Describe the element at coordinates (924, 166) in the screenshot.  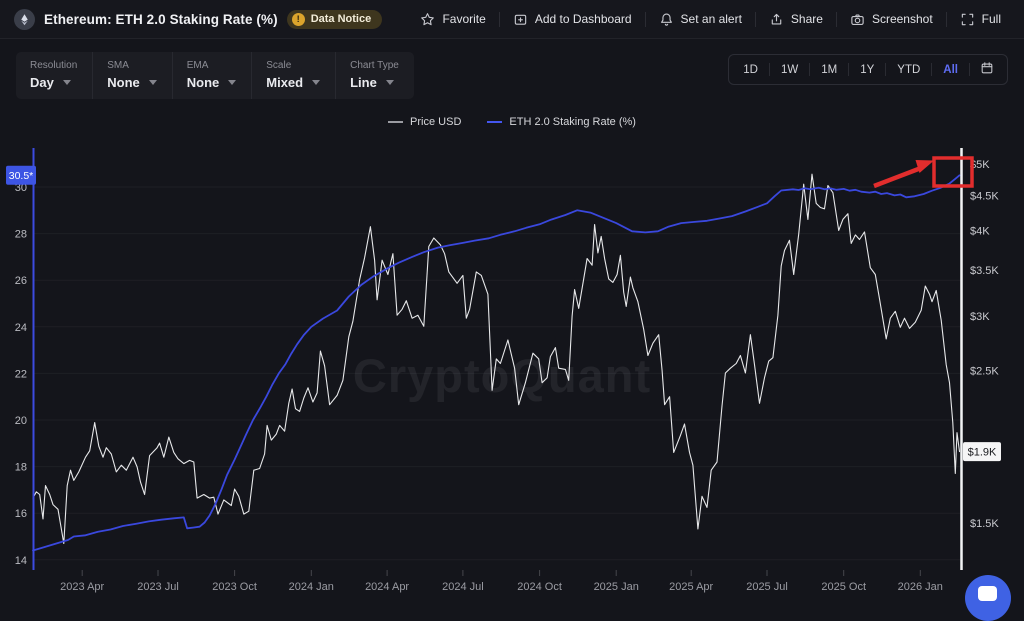
I see `annotation-arrow-head` at that location.